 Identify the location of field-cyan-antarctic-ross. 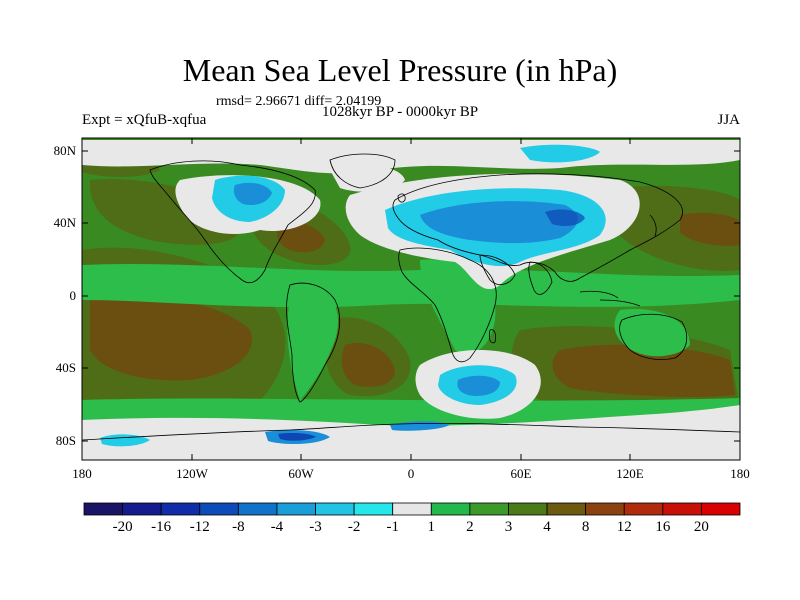
(125, 440).